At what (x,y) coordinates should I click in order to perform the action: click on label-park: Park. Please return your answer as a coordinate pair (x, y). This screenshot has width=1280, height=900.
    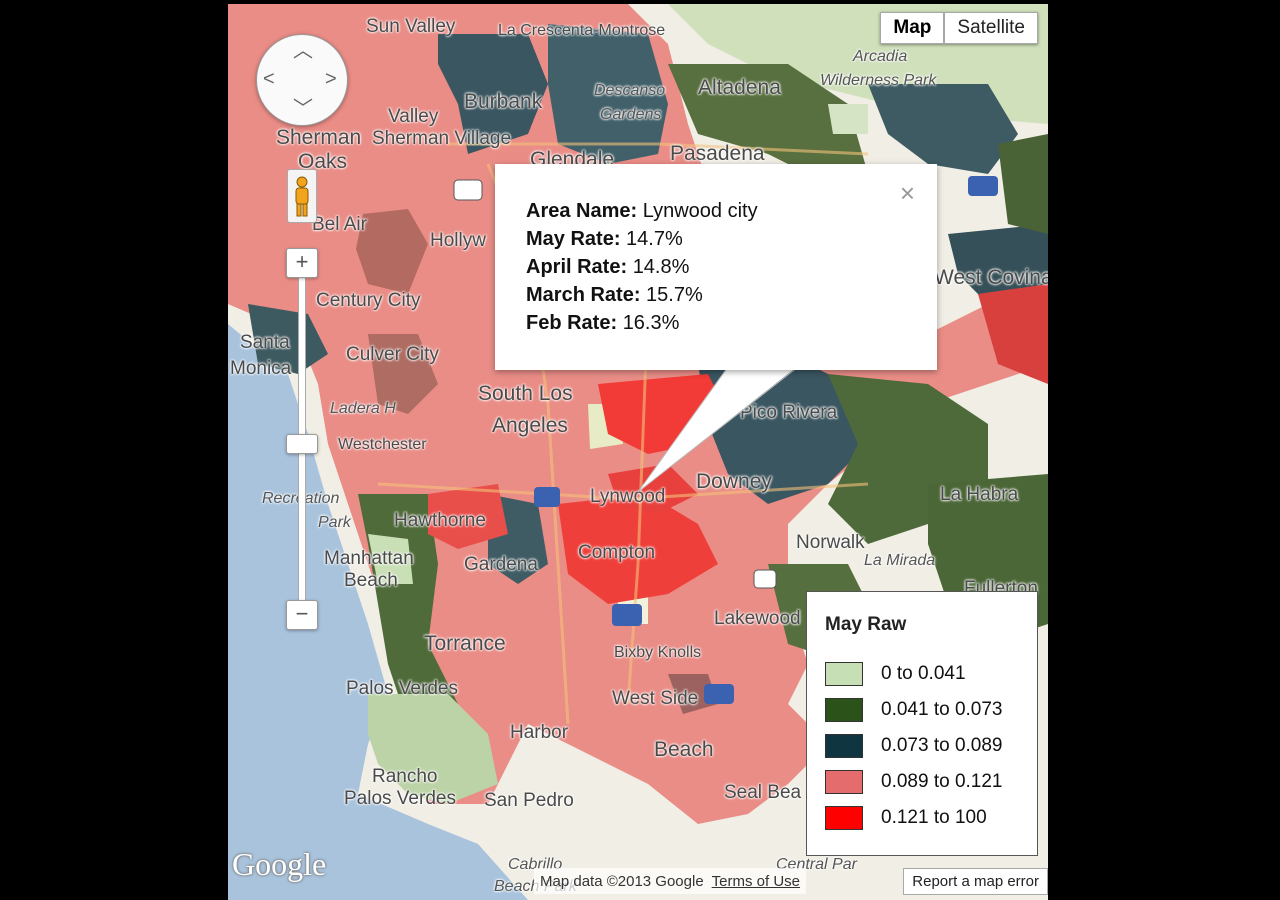
    Looking at the image, I should click on (334, 522).